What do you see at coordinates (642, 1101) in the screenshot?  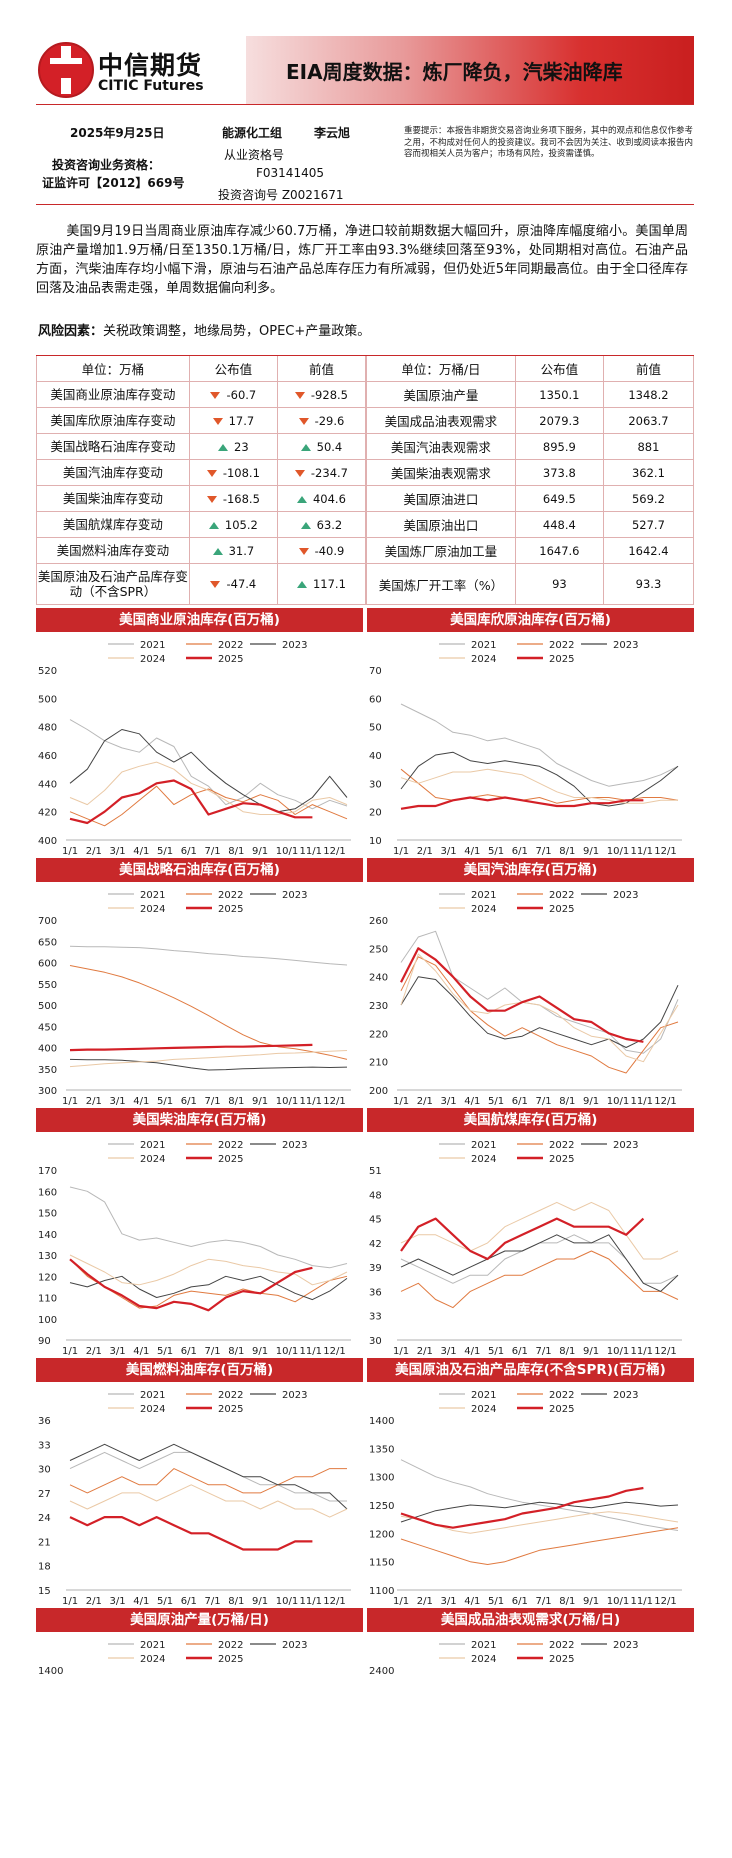 I see `x-tick-label: 11/1` at bounding box center [642, 1101].